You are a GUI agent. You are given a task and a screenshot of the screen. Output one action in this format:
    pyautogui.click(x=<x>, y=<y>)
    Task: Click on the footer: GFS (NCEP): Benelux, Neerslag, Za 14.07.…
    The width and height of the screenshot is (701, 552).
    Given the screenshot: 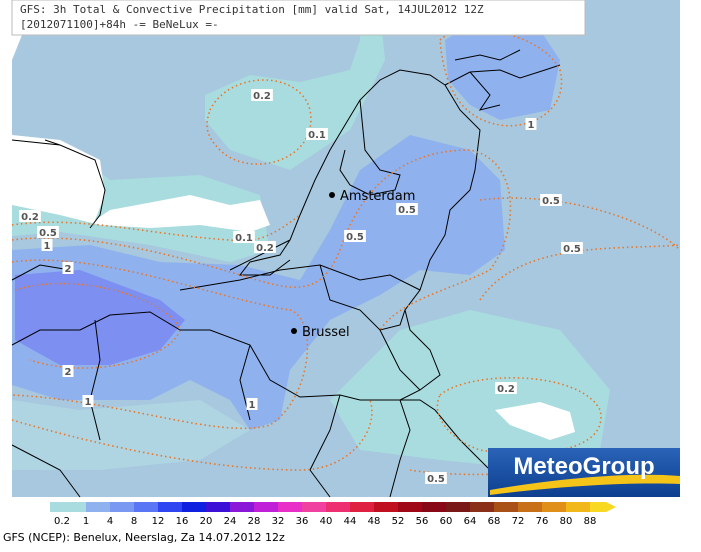 What is the action you would take?
    pyautogui.click(x=144, y=537)
    